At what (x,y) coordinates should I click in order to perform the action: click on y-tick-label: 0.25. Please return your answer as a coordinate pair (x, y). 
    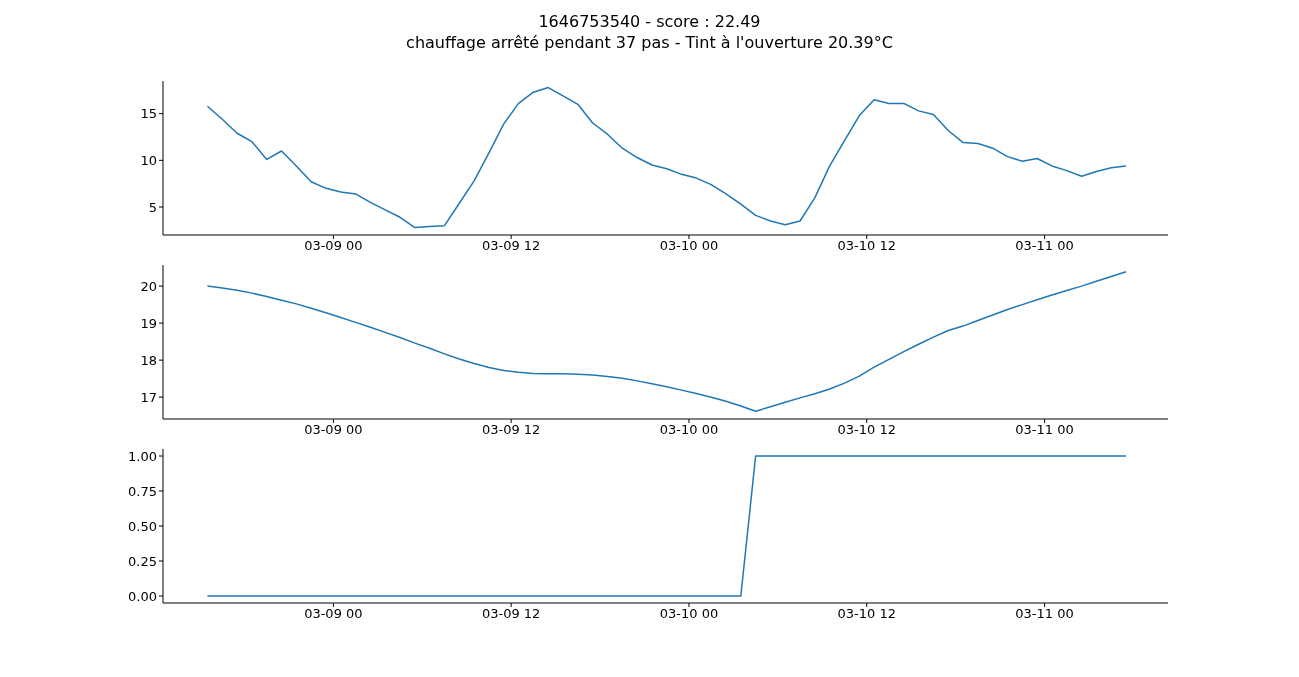
    Looking at the image, I should click on (142, 561).